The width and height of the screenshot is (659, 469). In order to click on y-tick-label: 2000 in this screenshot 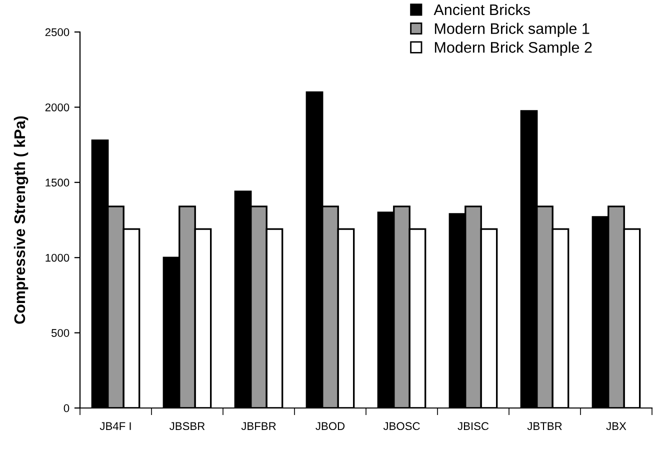, I will do `click(57, 107)`.